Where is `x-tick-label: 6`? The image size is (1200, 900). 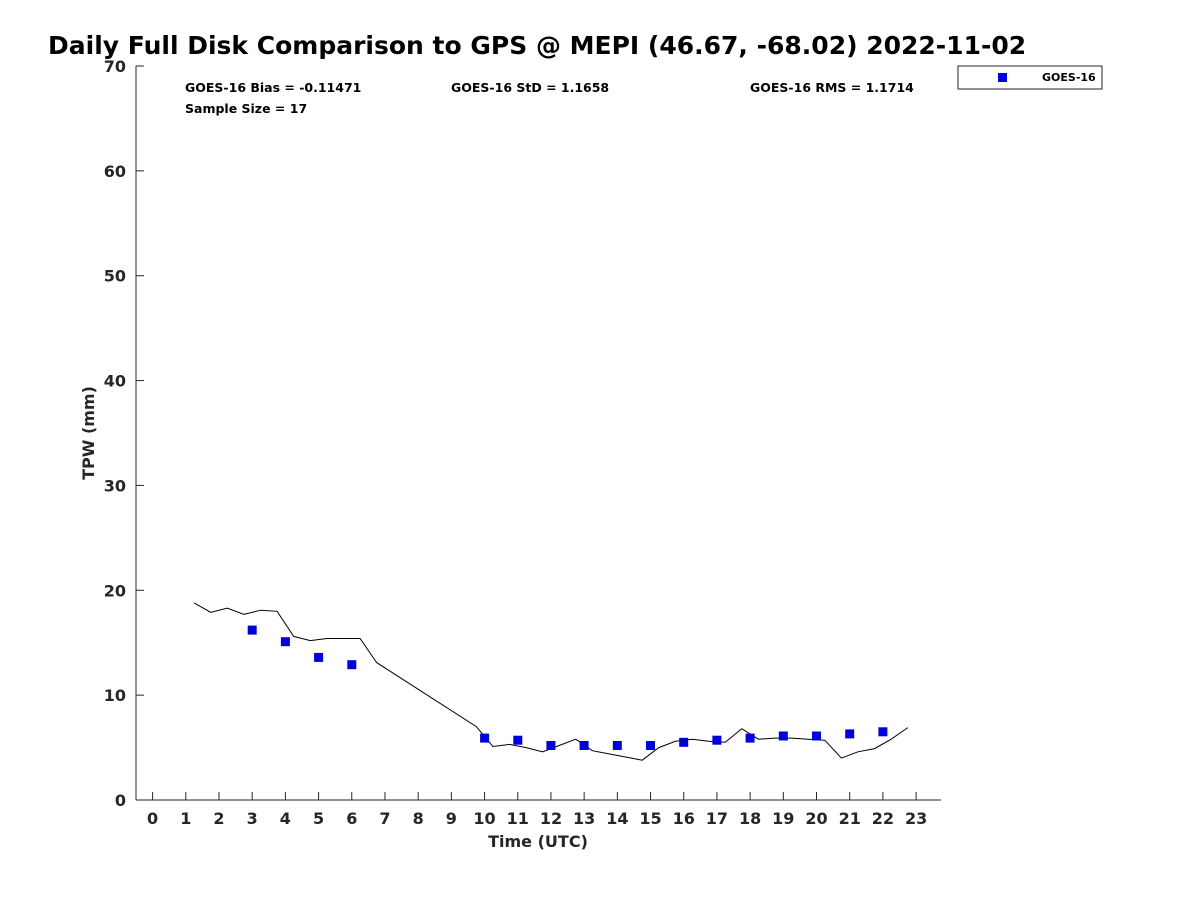
x-tick-label: 6 is located at coordinates (351, 818).